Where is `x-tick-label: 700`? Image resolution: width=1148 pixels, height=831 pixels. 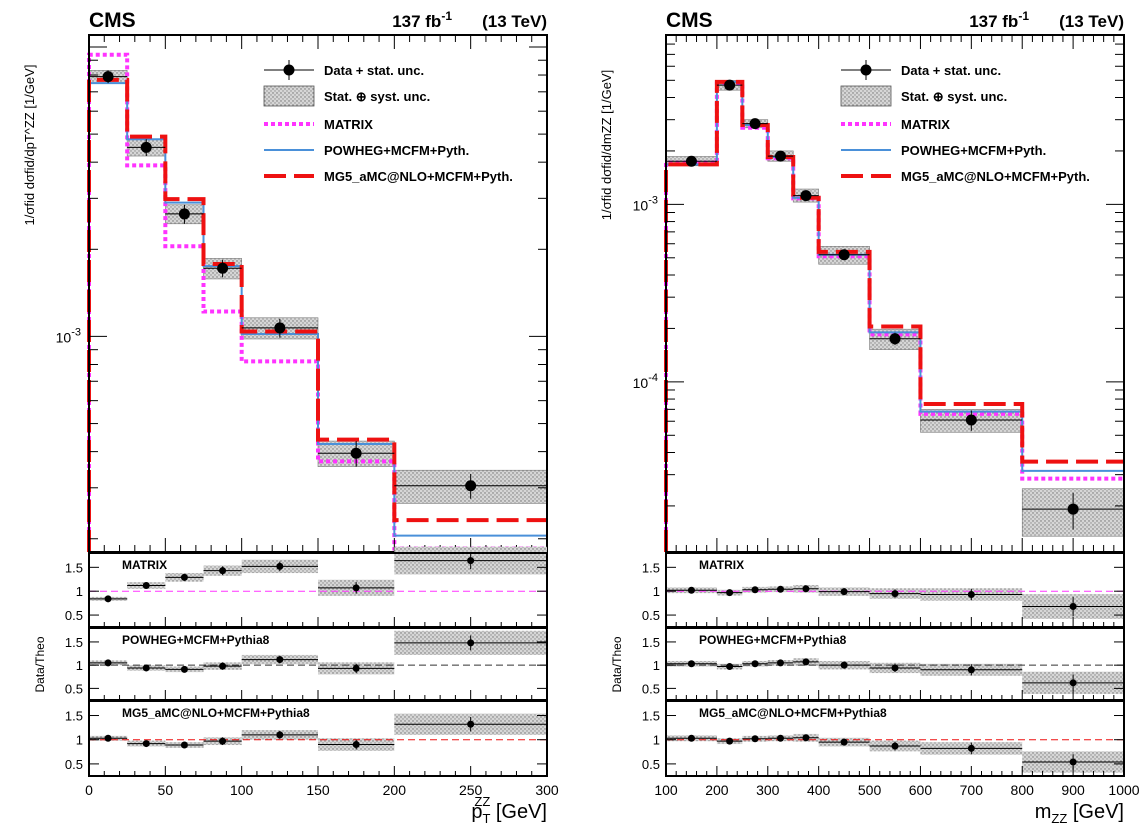 x-tick-label: 700 is located at coordinates (972, 790).